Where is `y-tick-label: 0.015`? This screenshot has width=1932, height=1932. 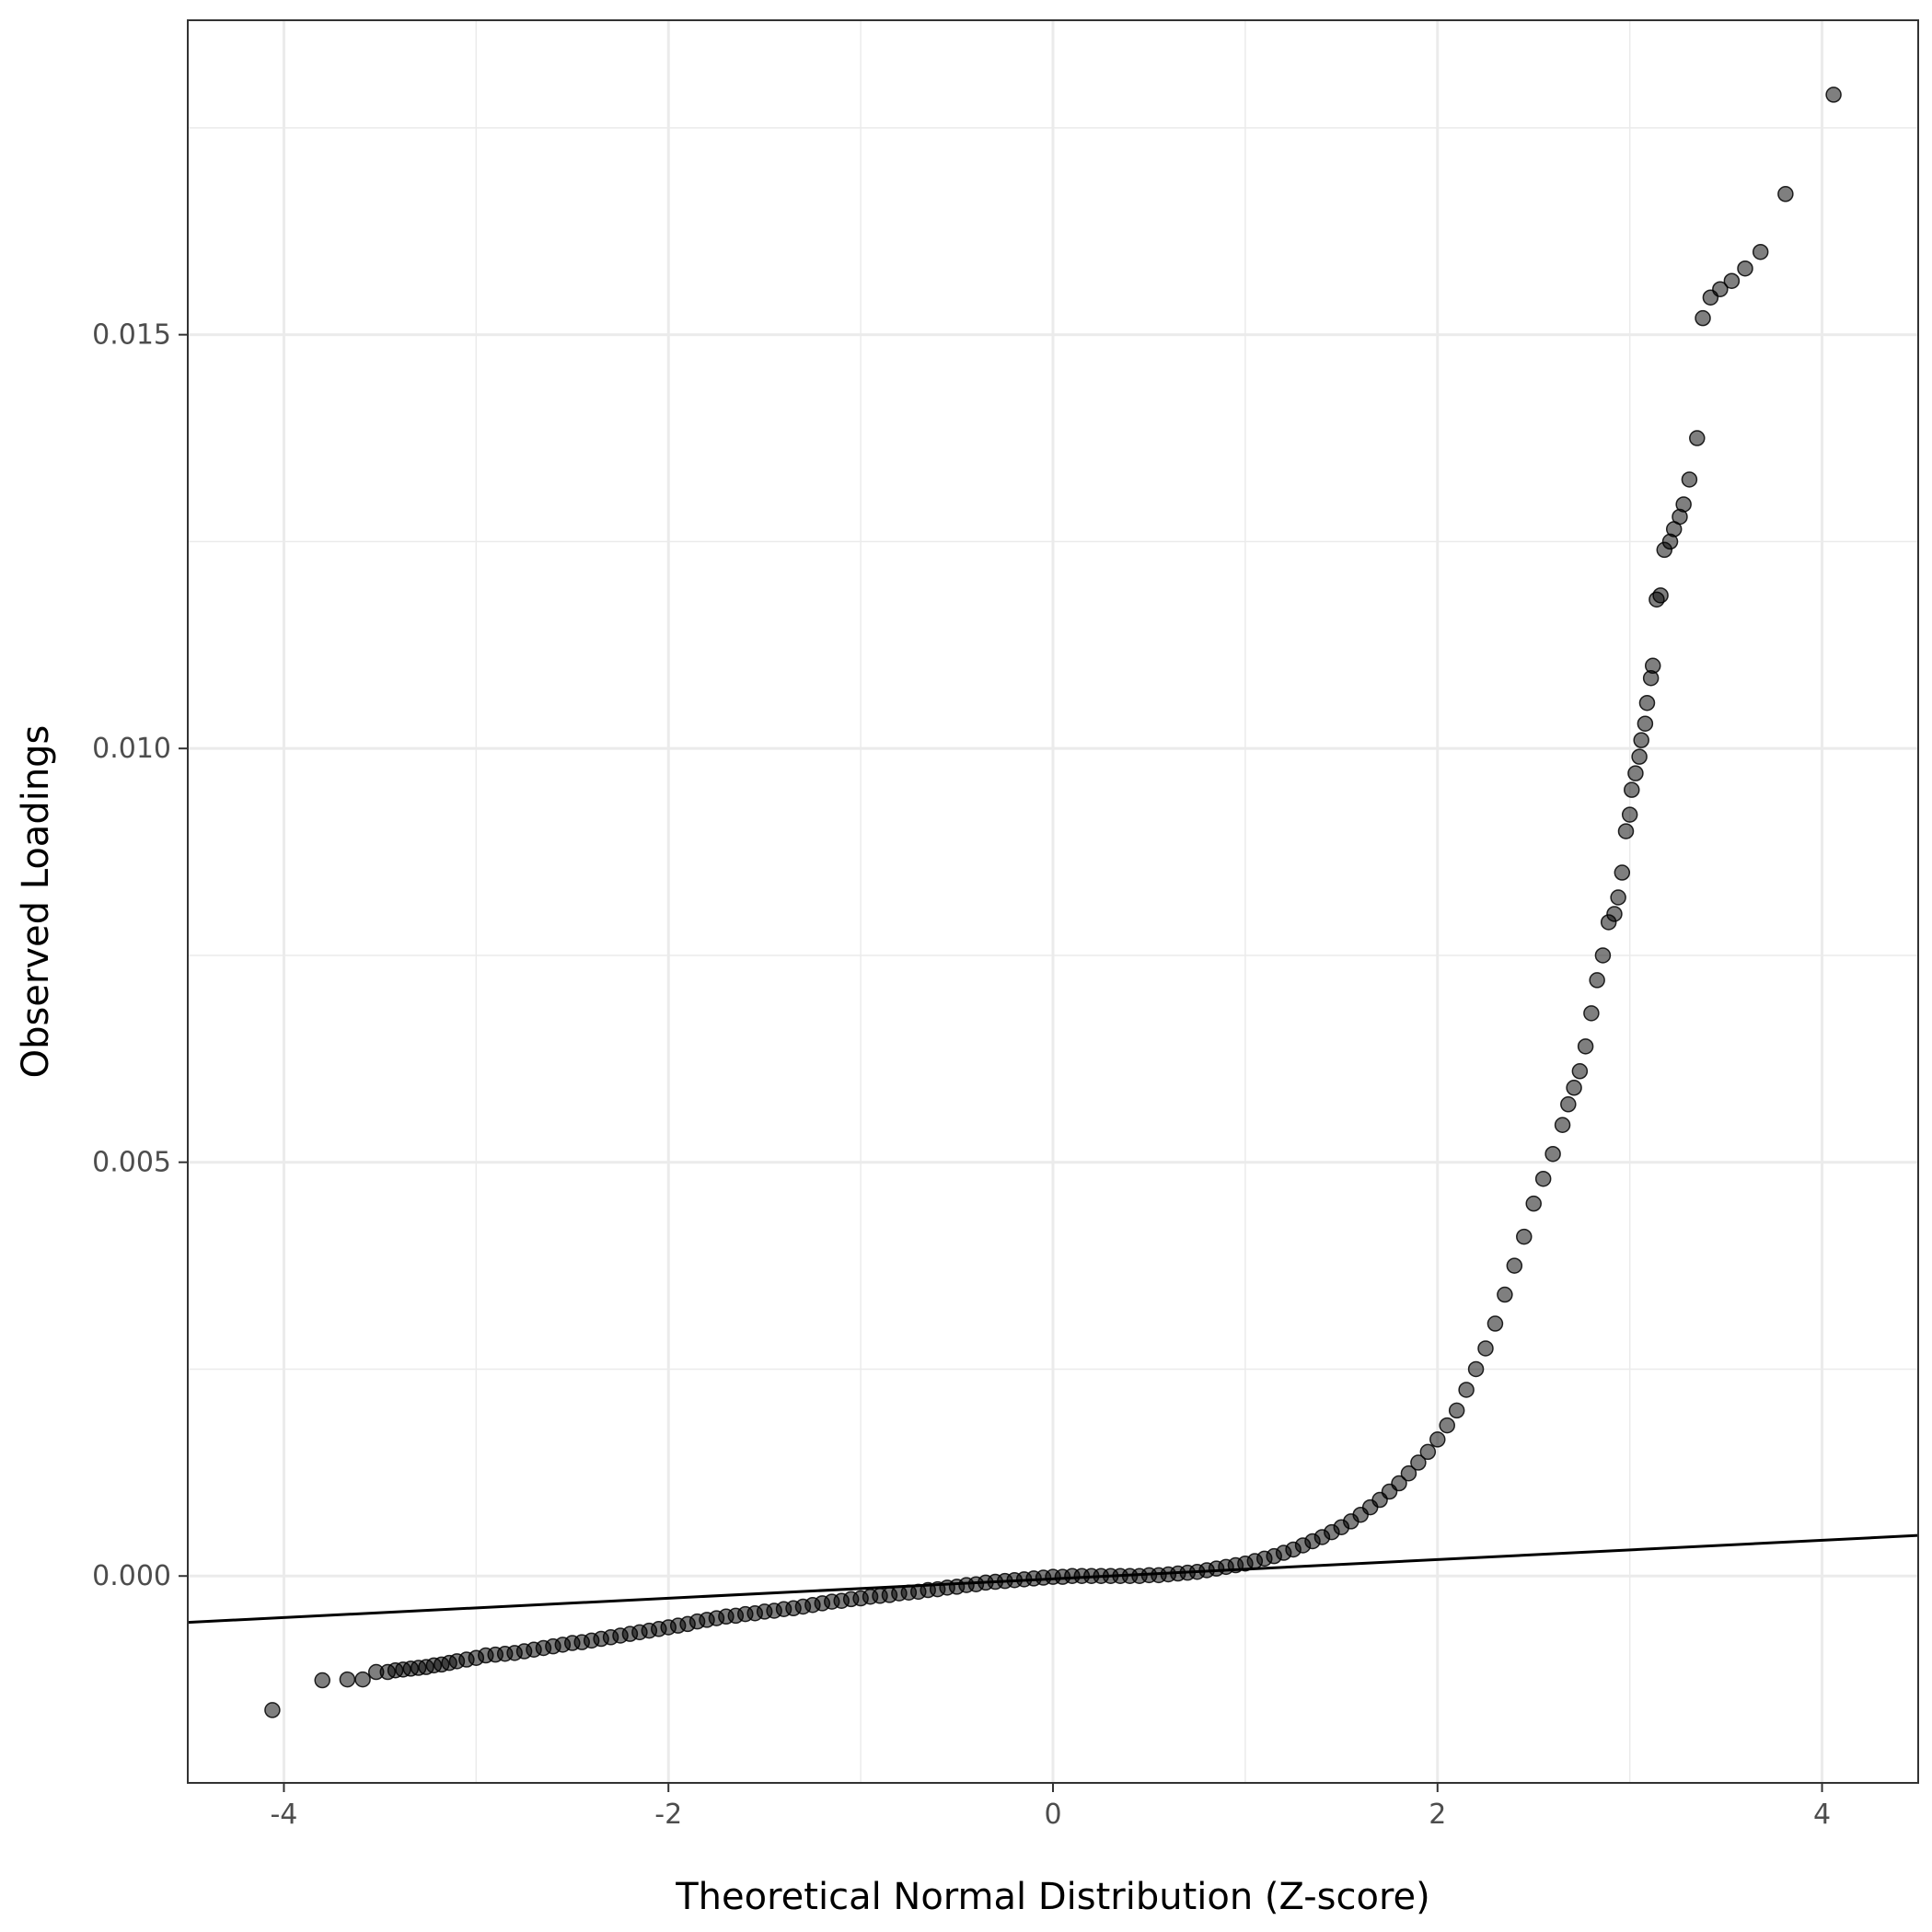 y-tick-label: 0.015 is located at coordinates (132, 336).